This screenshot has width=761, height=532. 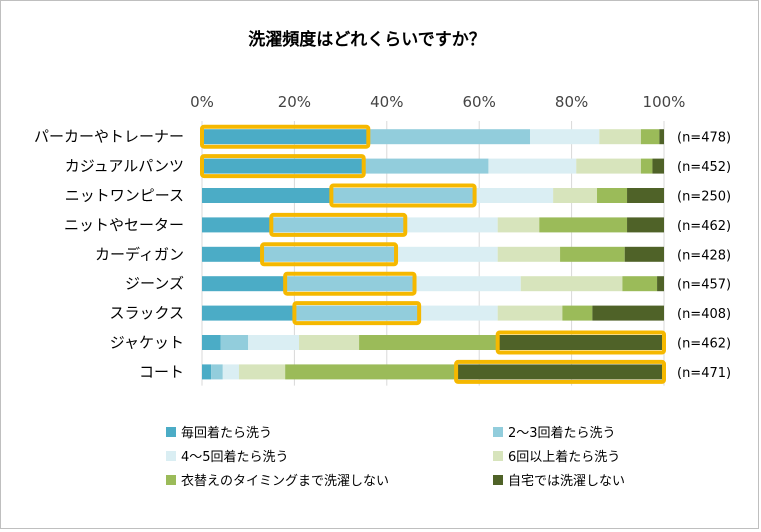 What do you see at coordinates (704, 197) in the screenshot?
I see `n-label: (n=250)` at bounding box center [704, 197].